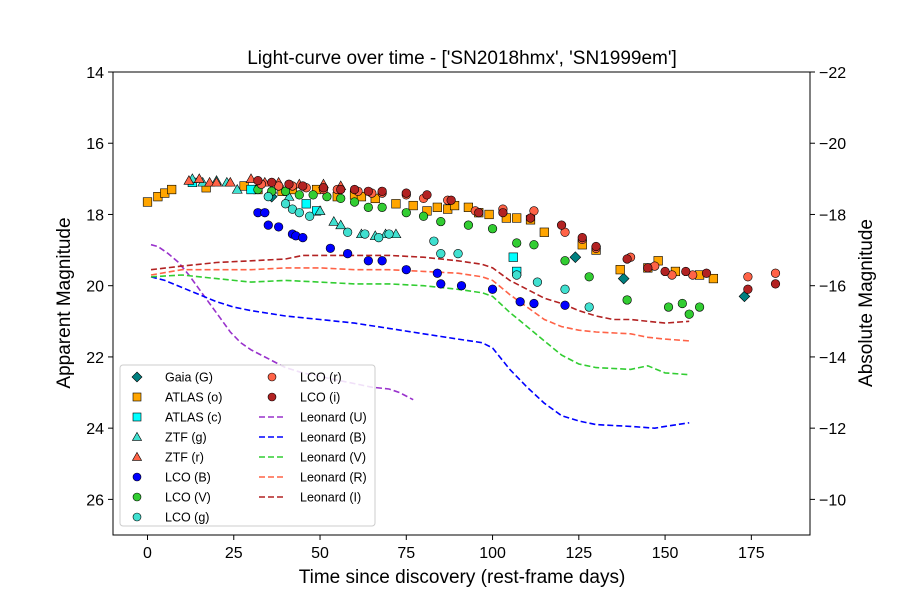  Describe the element at coordinates (866, 303) in the screenshot. I see `y-axis-label-right: Absolute Magnitude` at that location.